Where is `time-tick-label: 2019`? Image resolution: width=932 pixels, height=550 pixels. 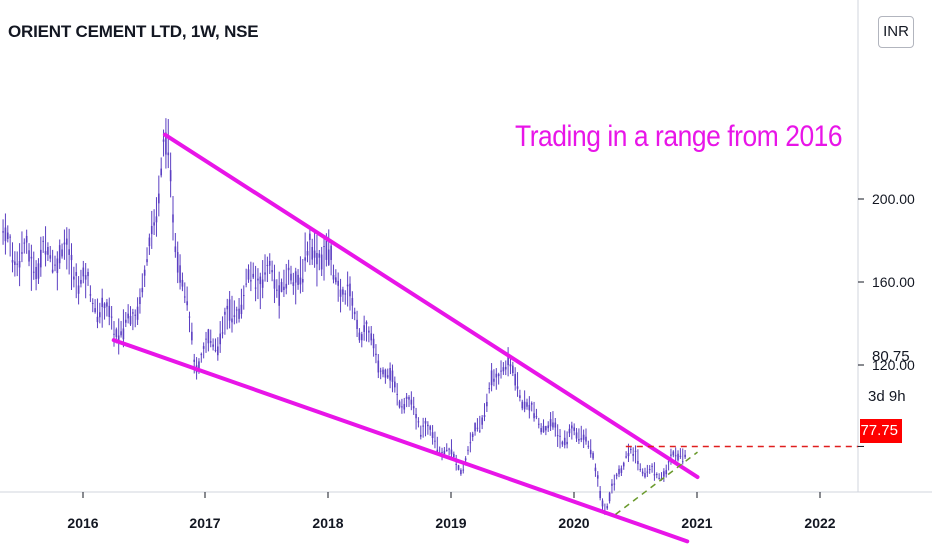 time-tick-label: 2019 is located at coordinates (450, 523).